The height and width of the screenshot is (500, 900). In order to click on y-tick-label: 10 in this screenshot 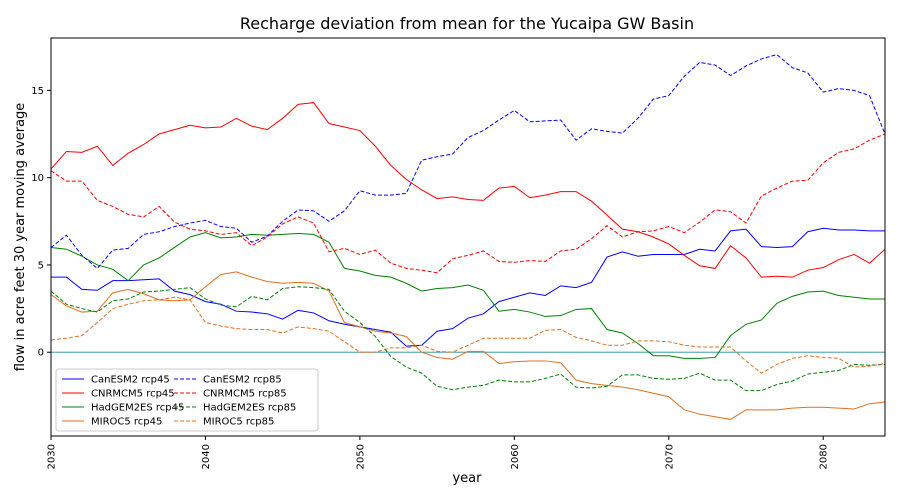, I will do `click(37, 178)`.